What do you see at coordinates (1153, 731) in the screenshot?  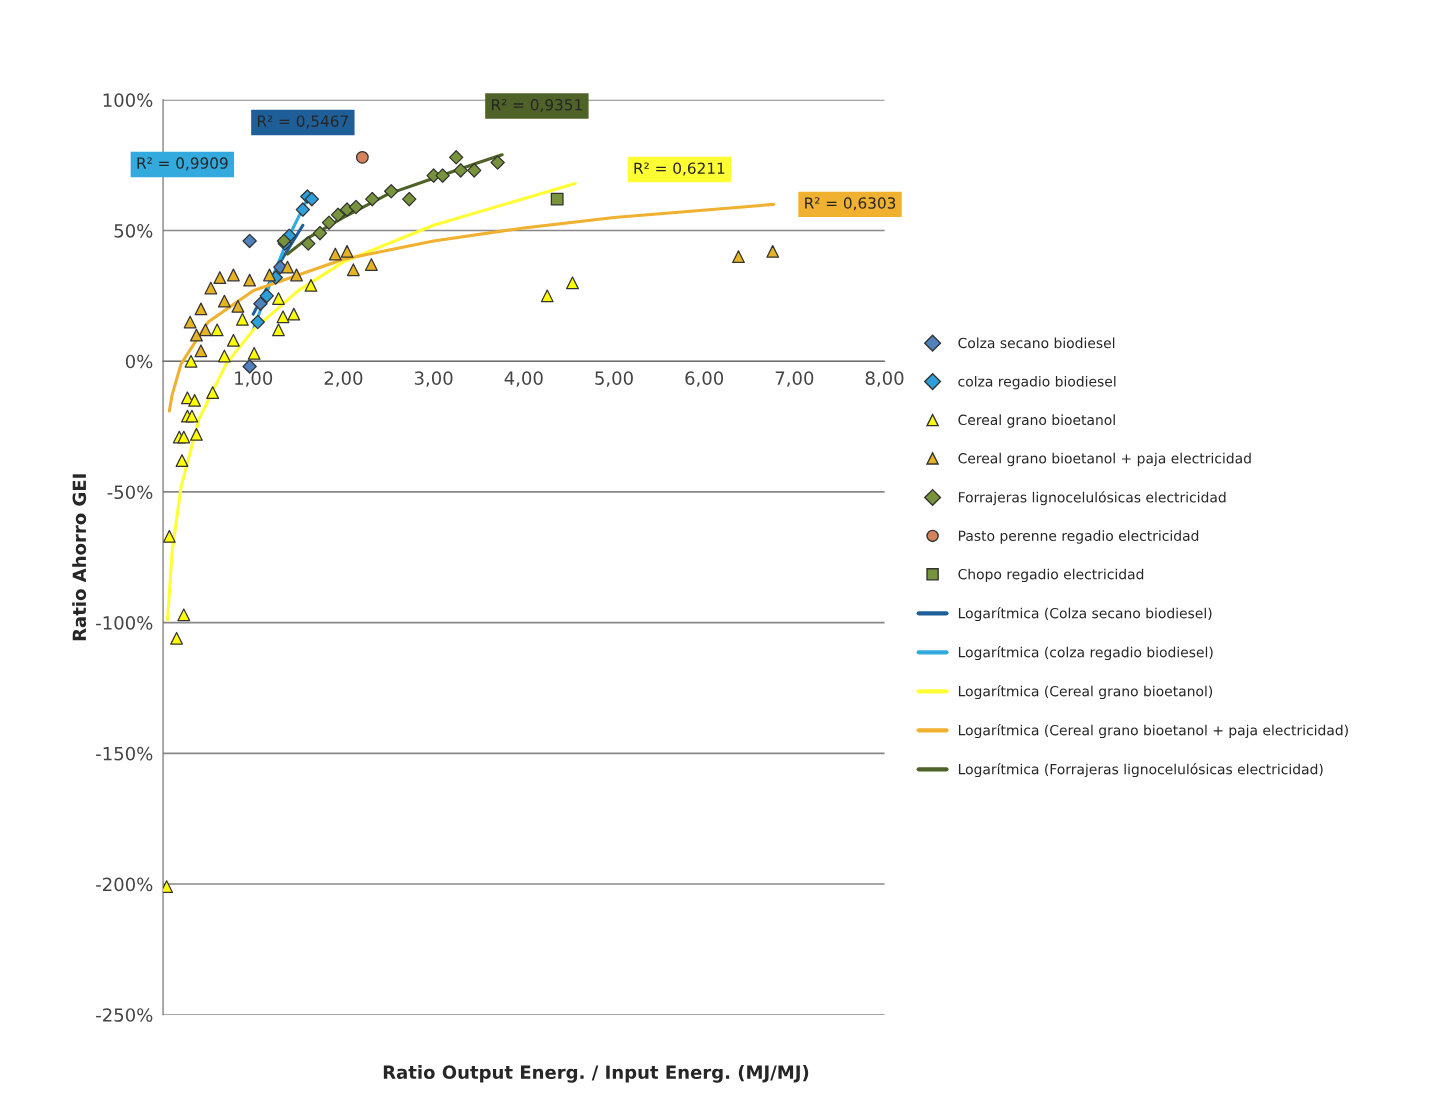 I see `legend-label: Logarítmica (Cereal grano bioetanol + paja electricidad)` at bounding box center [1153, 731].